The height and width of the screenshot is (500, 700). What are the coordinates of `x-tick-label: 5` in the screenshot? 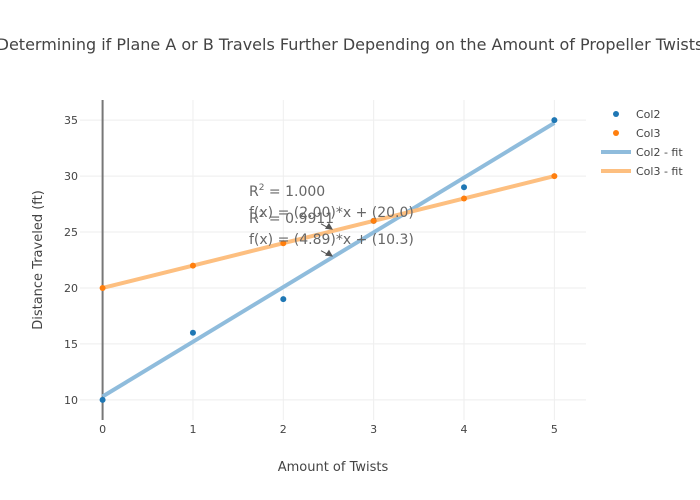 It's located at (554, 429).